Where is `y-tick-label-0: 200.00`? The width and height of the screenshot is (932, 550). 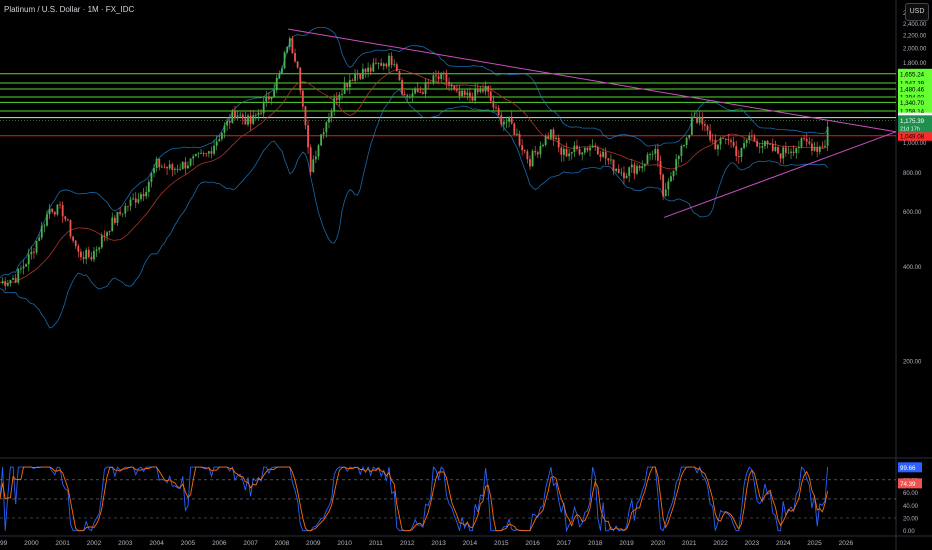 y-tick-label-0: 200.00 is located at coordinates (912, 362).